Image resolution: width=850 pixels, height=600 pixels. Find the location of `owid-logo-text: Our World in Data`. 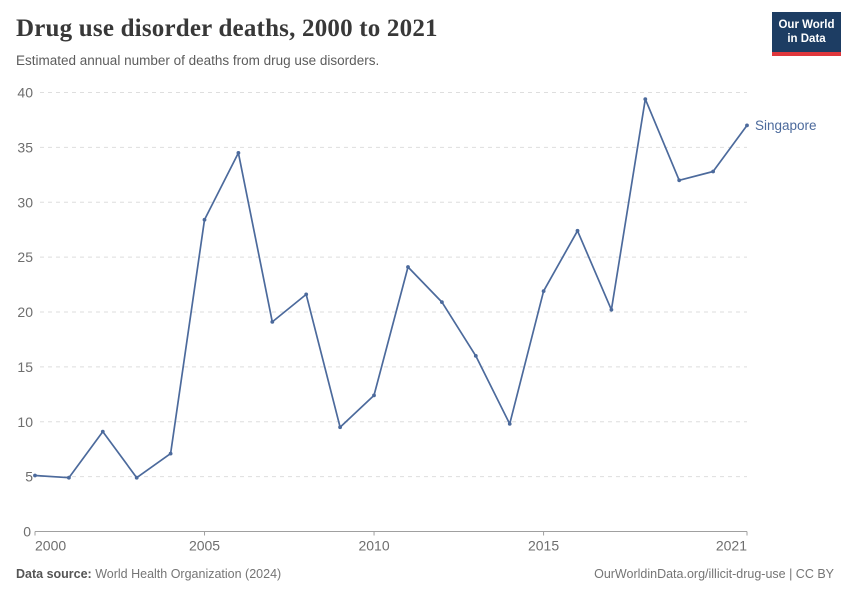

owid-logo-text: Our World in Data is located at coordinates (806, 32).